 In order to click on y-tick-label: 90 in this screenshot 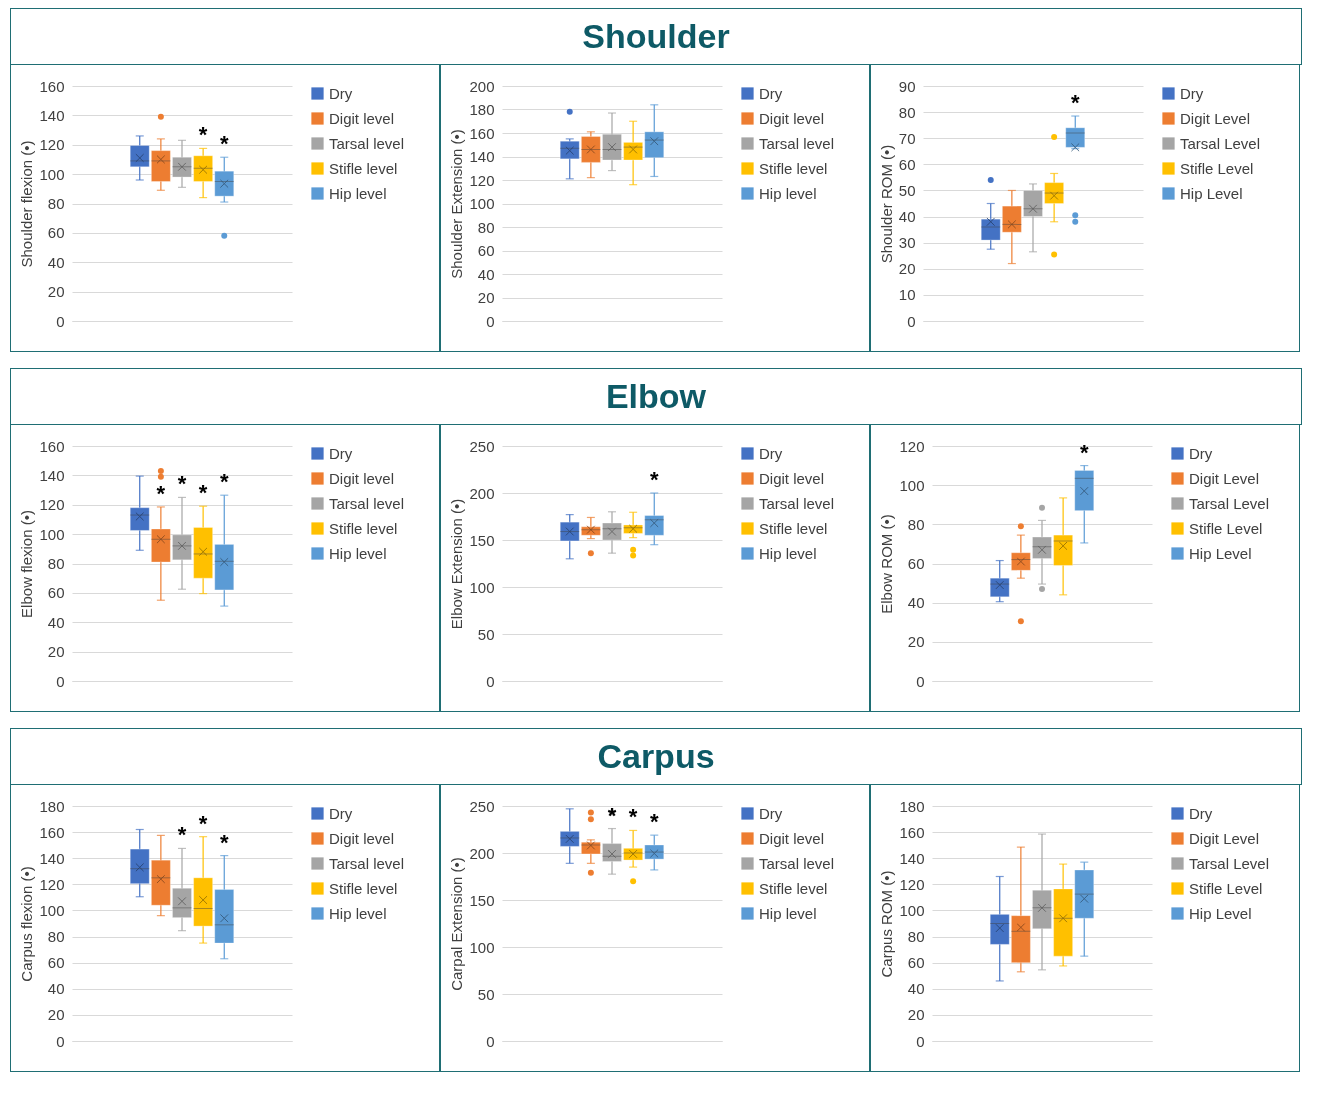, I will do `click(907, 86)`.